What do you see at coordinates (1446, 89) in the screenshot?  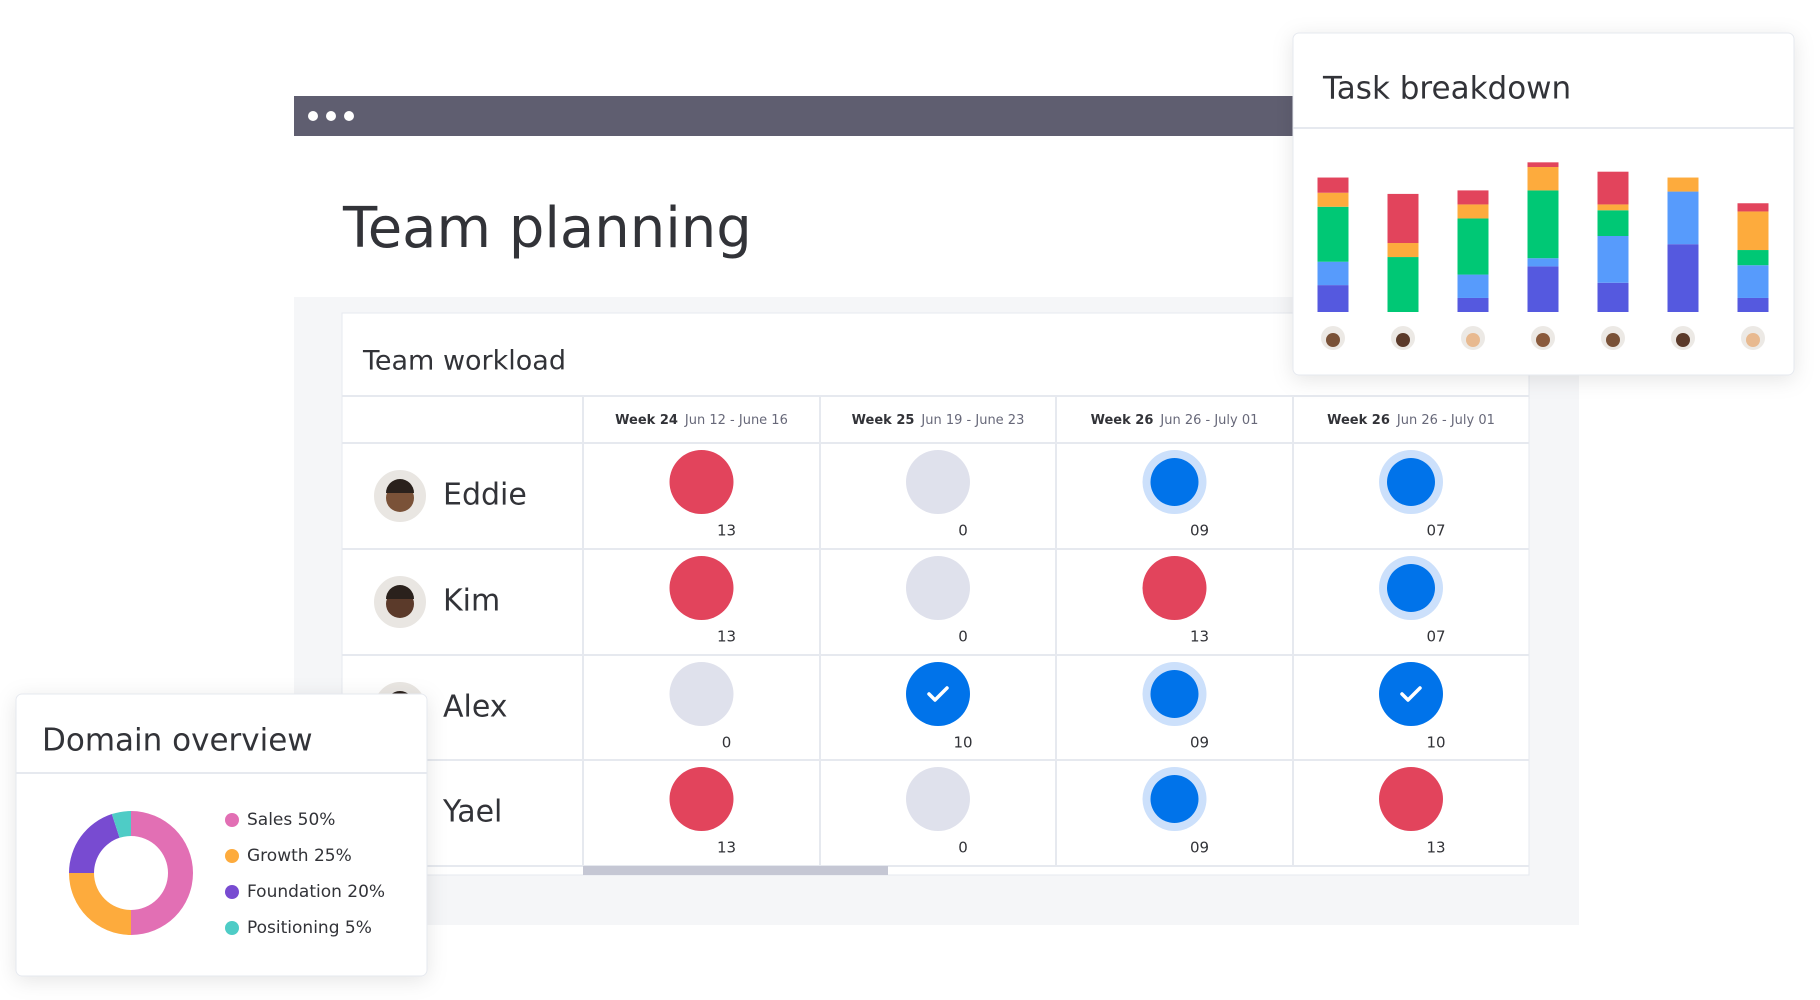 I see `card-title: Task breakdown` at bounding box center [1446, 89].